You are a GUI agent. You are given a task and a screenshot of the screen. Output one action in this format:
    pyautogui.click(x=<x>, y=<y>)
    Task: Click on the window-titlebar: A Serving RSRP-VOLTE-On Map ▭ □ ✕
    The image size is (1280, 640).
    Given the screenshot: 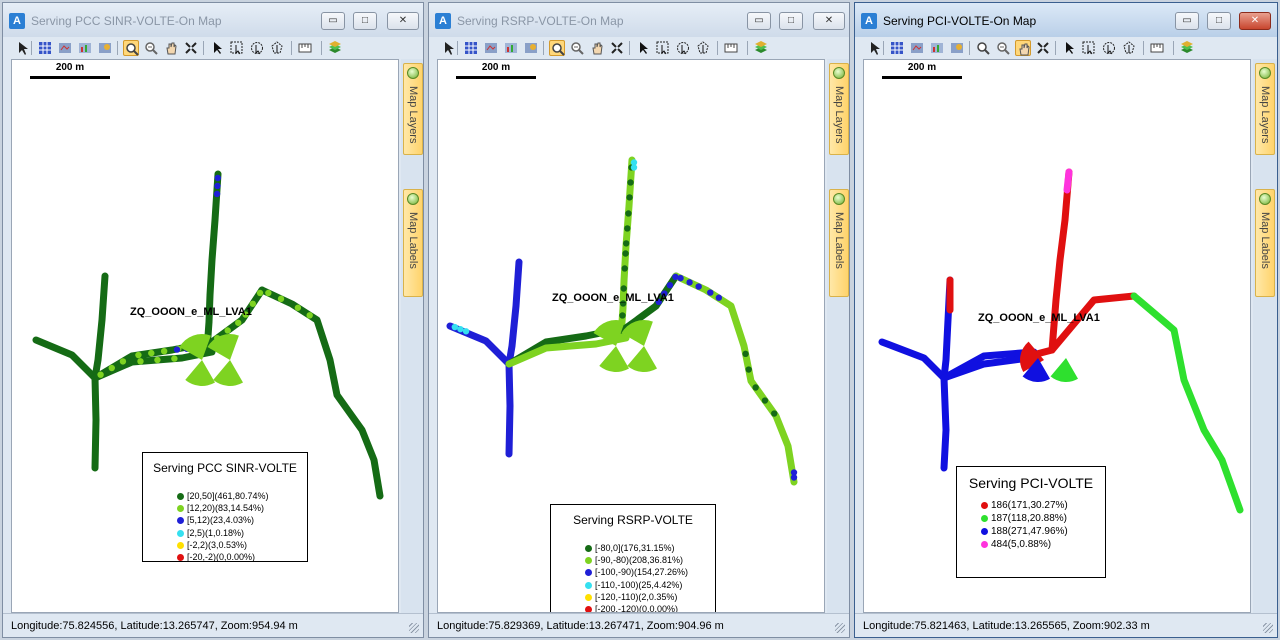 What is the action you would take?
    pyautogui.click(x=639, y=20)
    